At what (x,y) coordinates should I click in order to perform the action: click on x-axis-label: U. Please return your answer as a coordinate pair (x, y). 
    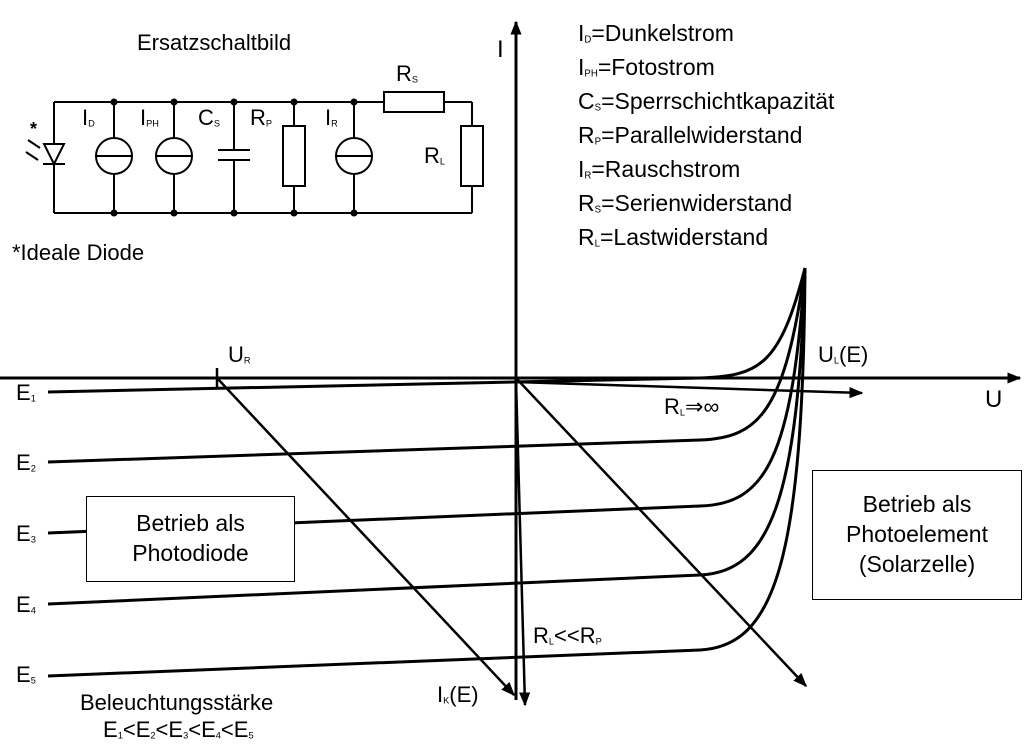
    Looking at the image, I should click on (994, 399).